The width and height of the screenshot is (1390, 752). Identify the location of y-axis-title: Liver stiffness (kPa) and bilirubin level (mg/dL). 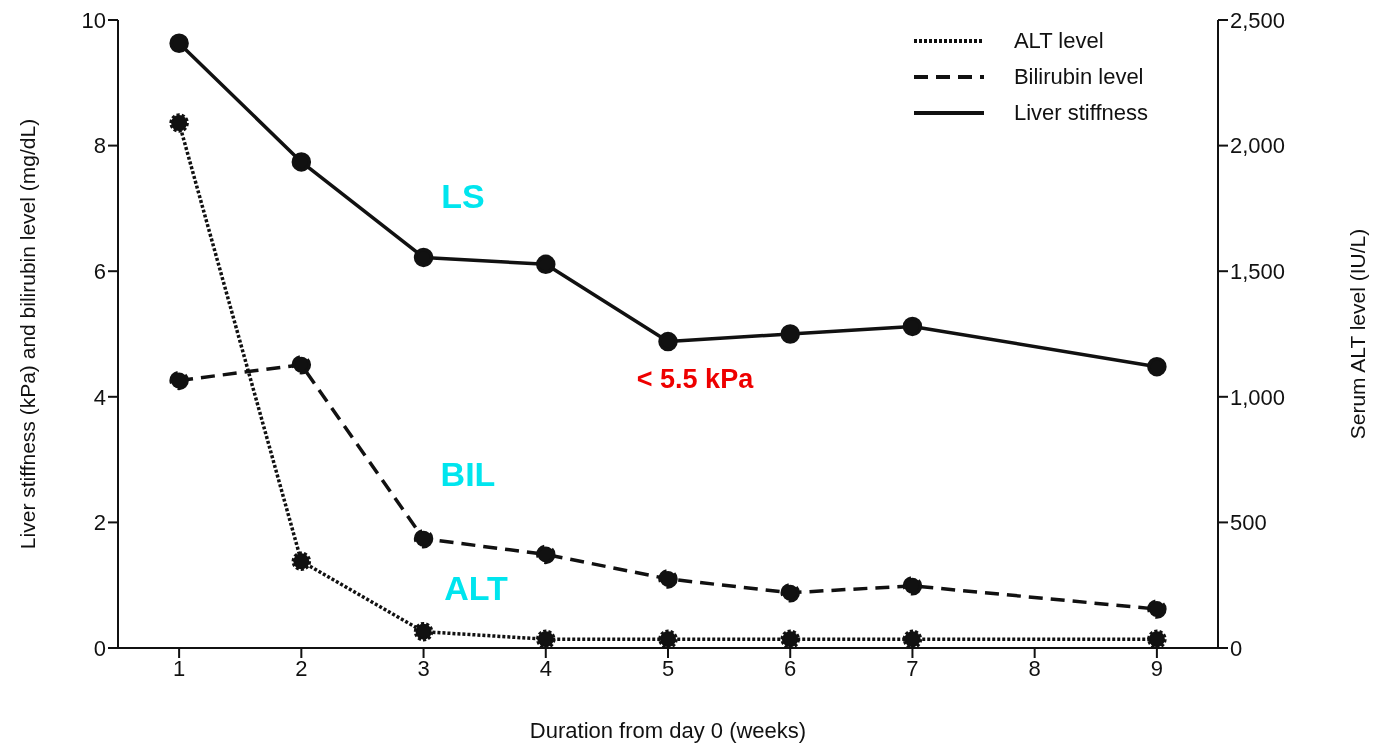
(28, 334).